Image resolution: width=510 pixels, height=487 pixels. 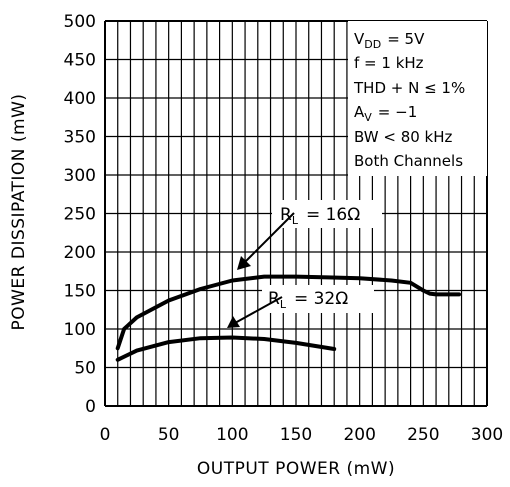 I want to click on arrow-32-head, so click(x=233, y=322).